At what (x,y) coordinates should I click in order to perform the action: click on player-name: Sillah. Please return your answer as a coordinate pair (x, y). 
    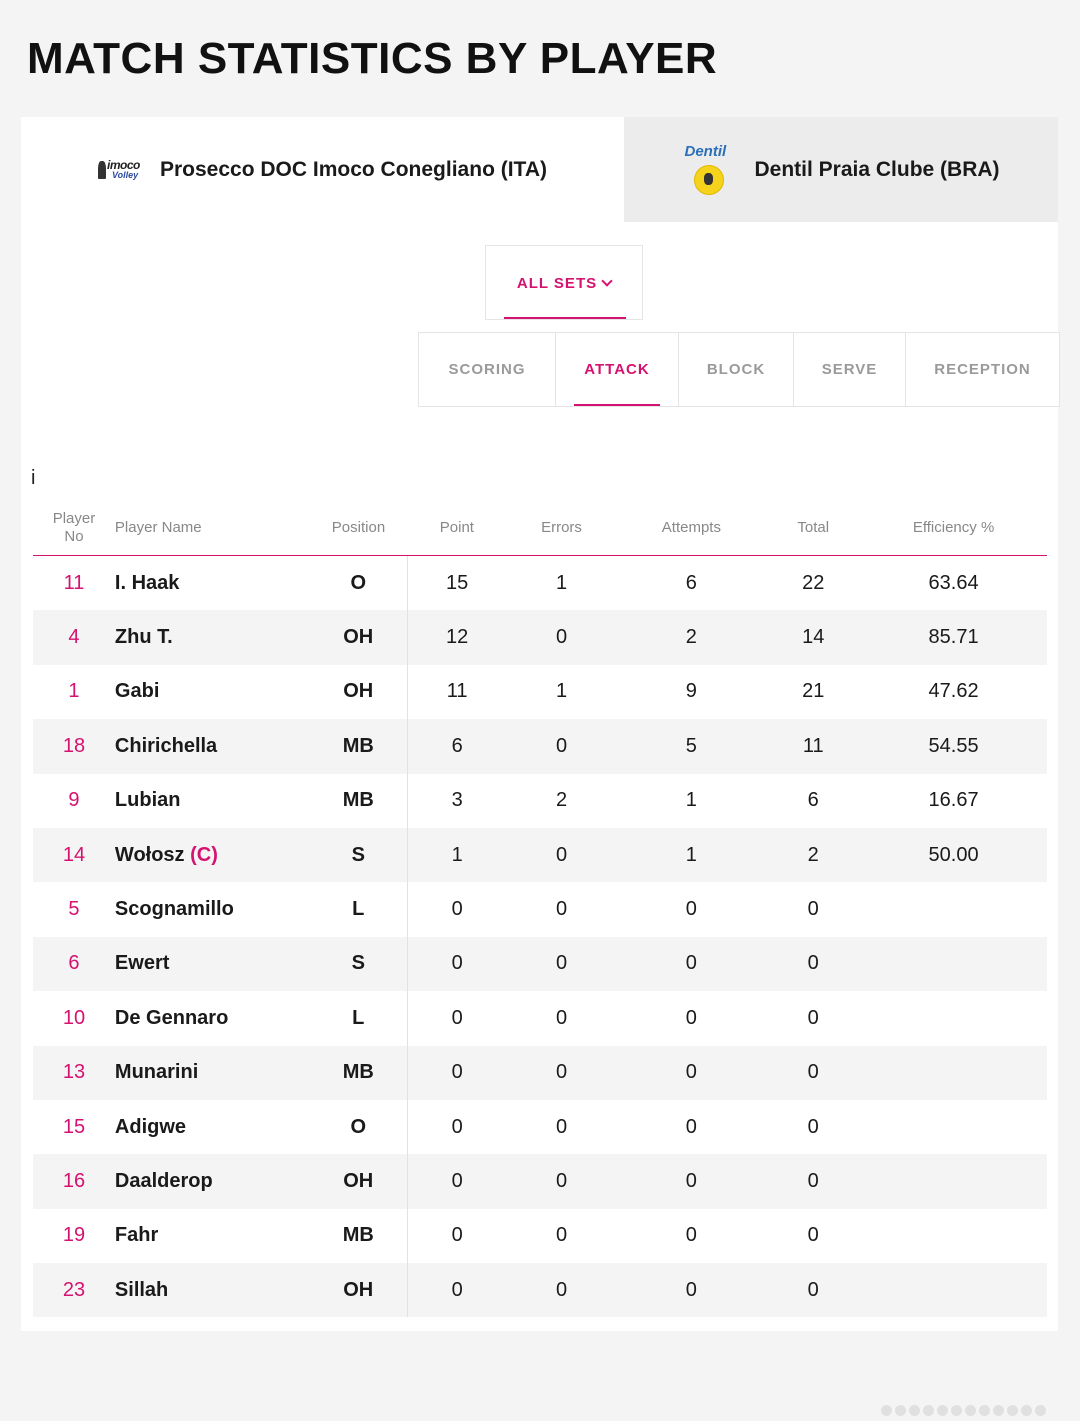
    Looking at the image, I should click on (212, 1290).